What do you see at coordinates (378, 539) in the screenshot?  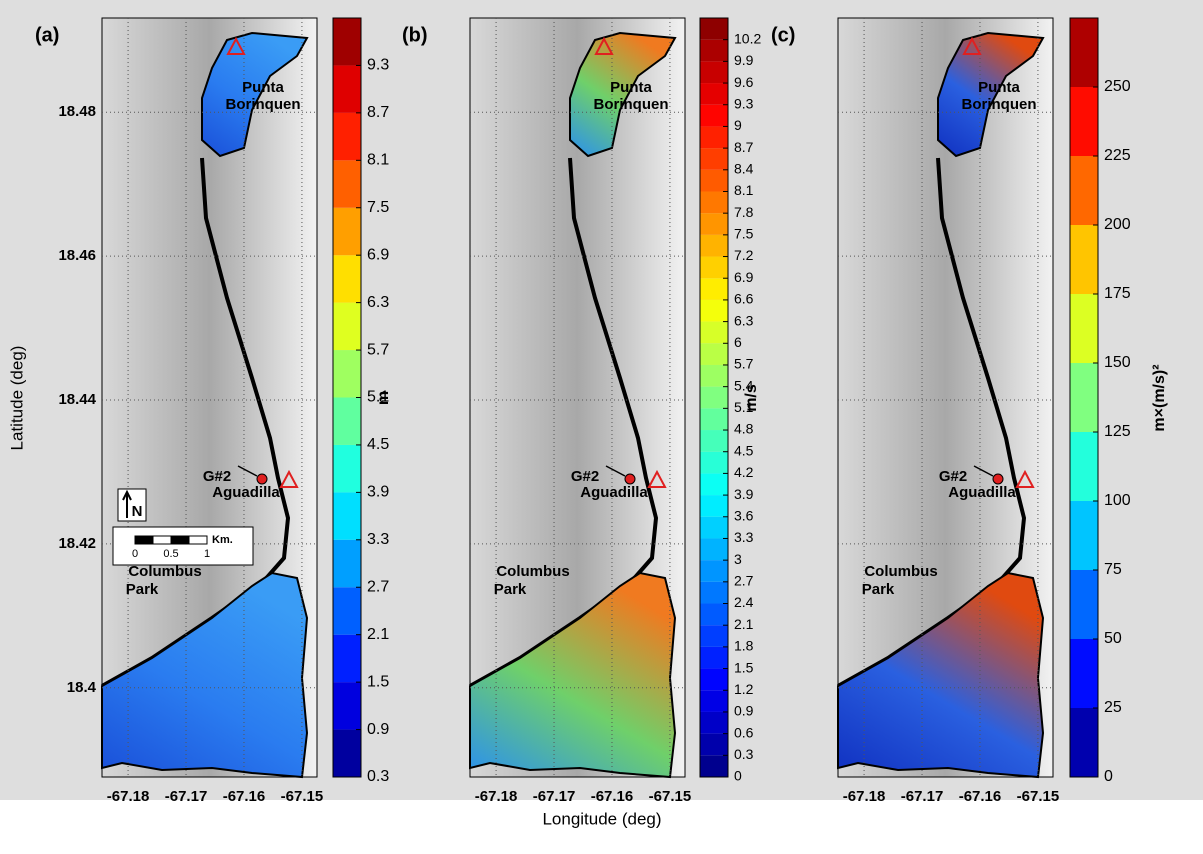 I see `colorbar-tick-label: 3.3` at bounding box center [378, 539].